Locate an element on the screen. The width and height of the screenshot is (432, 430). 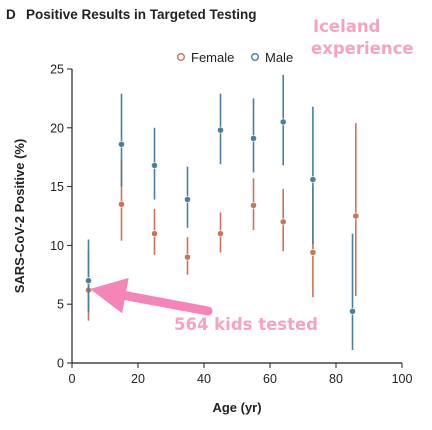
y-tick-label: 25 is located at coordinates (57, 70).